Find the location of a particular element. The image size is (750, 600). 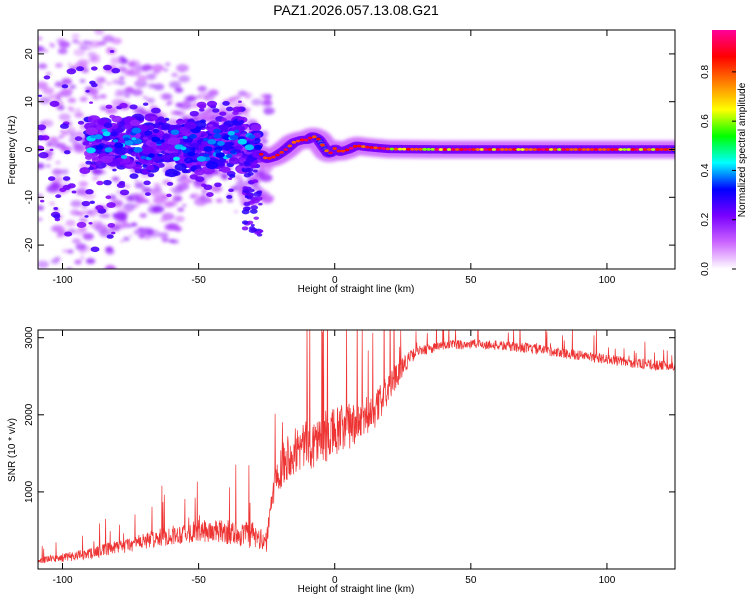

snr-y-tick-label: 3000 is located at coordinates (29, 337).